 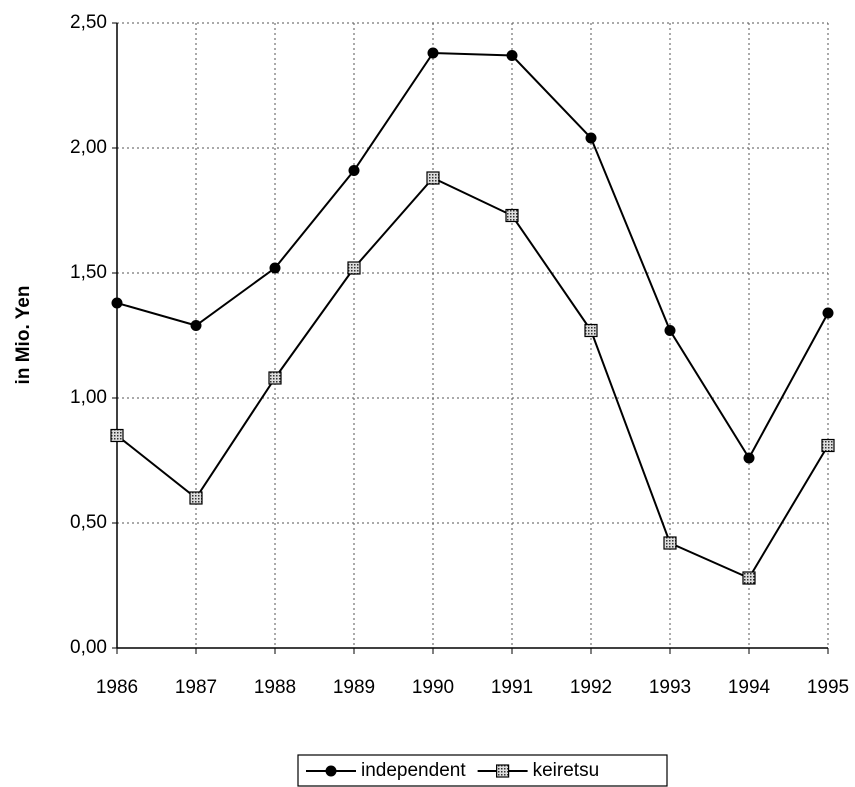 I want to click on y-tick-label: 0,00, so click(x=88, y=647).